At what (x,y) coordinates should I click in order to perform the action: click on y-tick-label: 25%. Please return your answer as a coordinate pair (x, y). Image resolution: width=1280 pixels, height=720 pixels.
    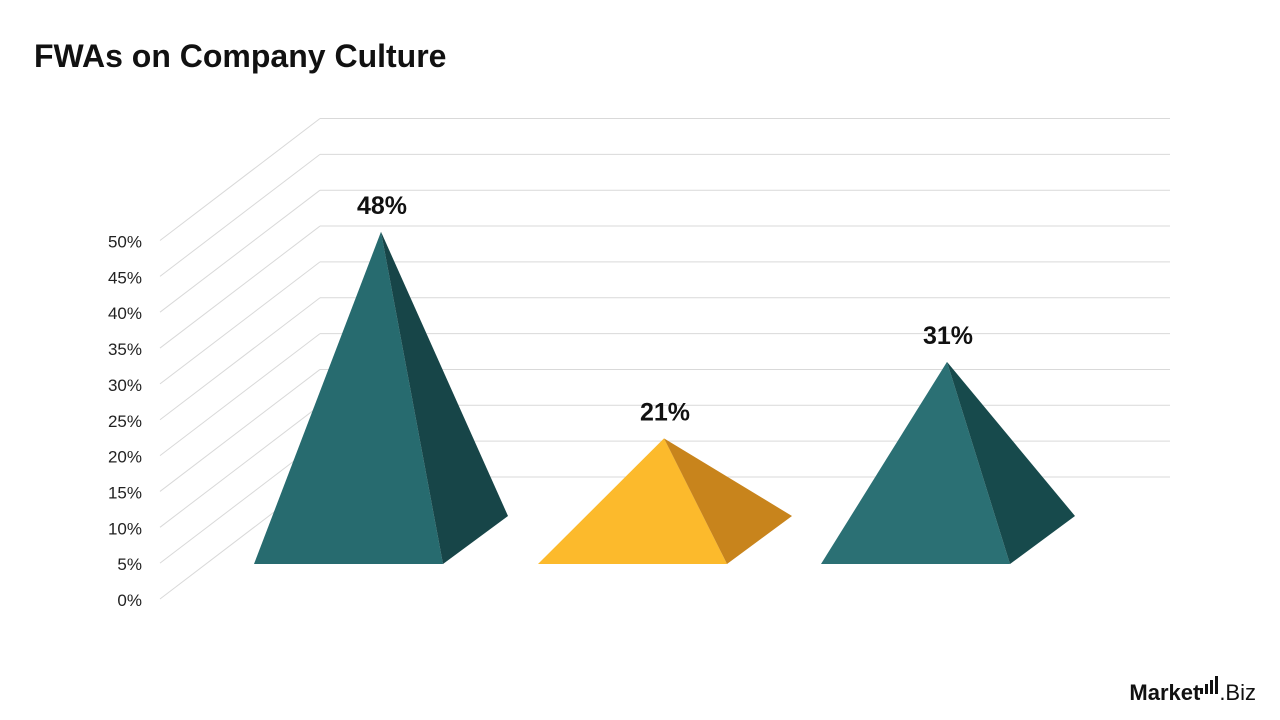
    Looking at the image, I should click on (125, 421).